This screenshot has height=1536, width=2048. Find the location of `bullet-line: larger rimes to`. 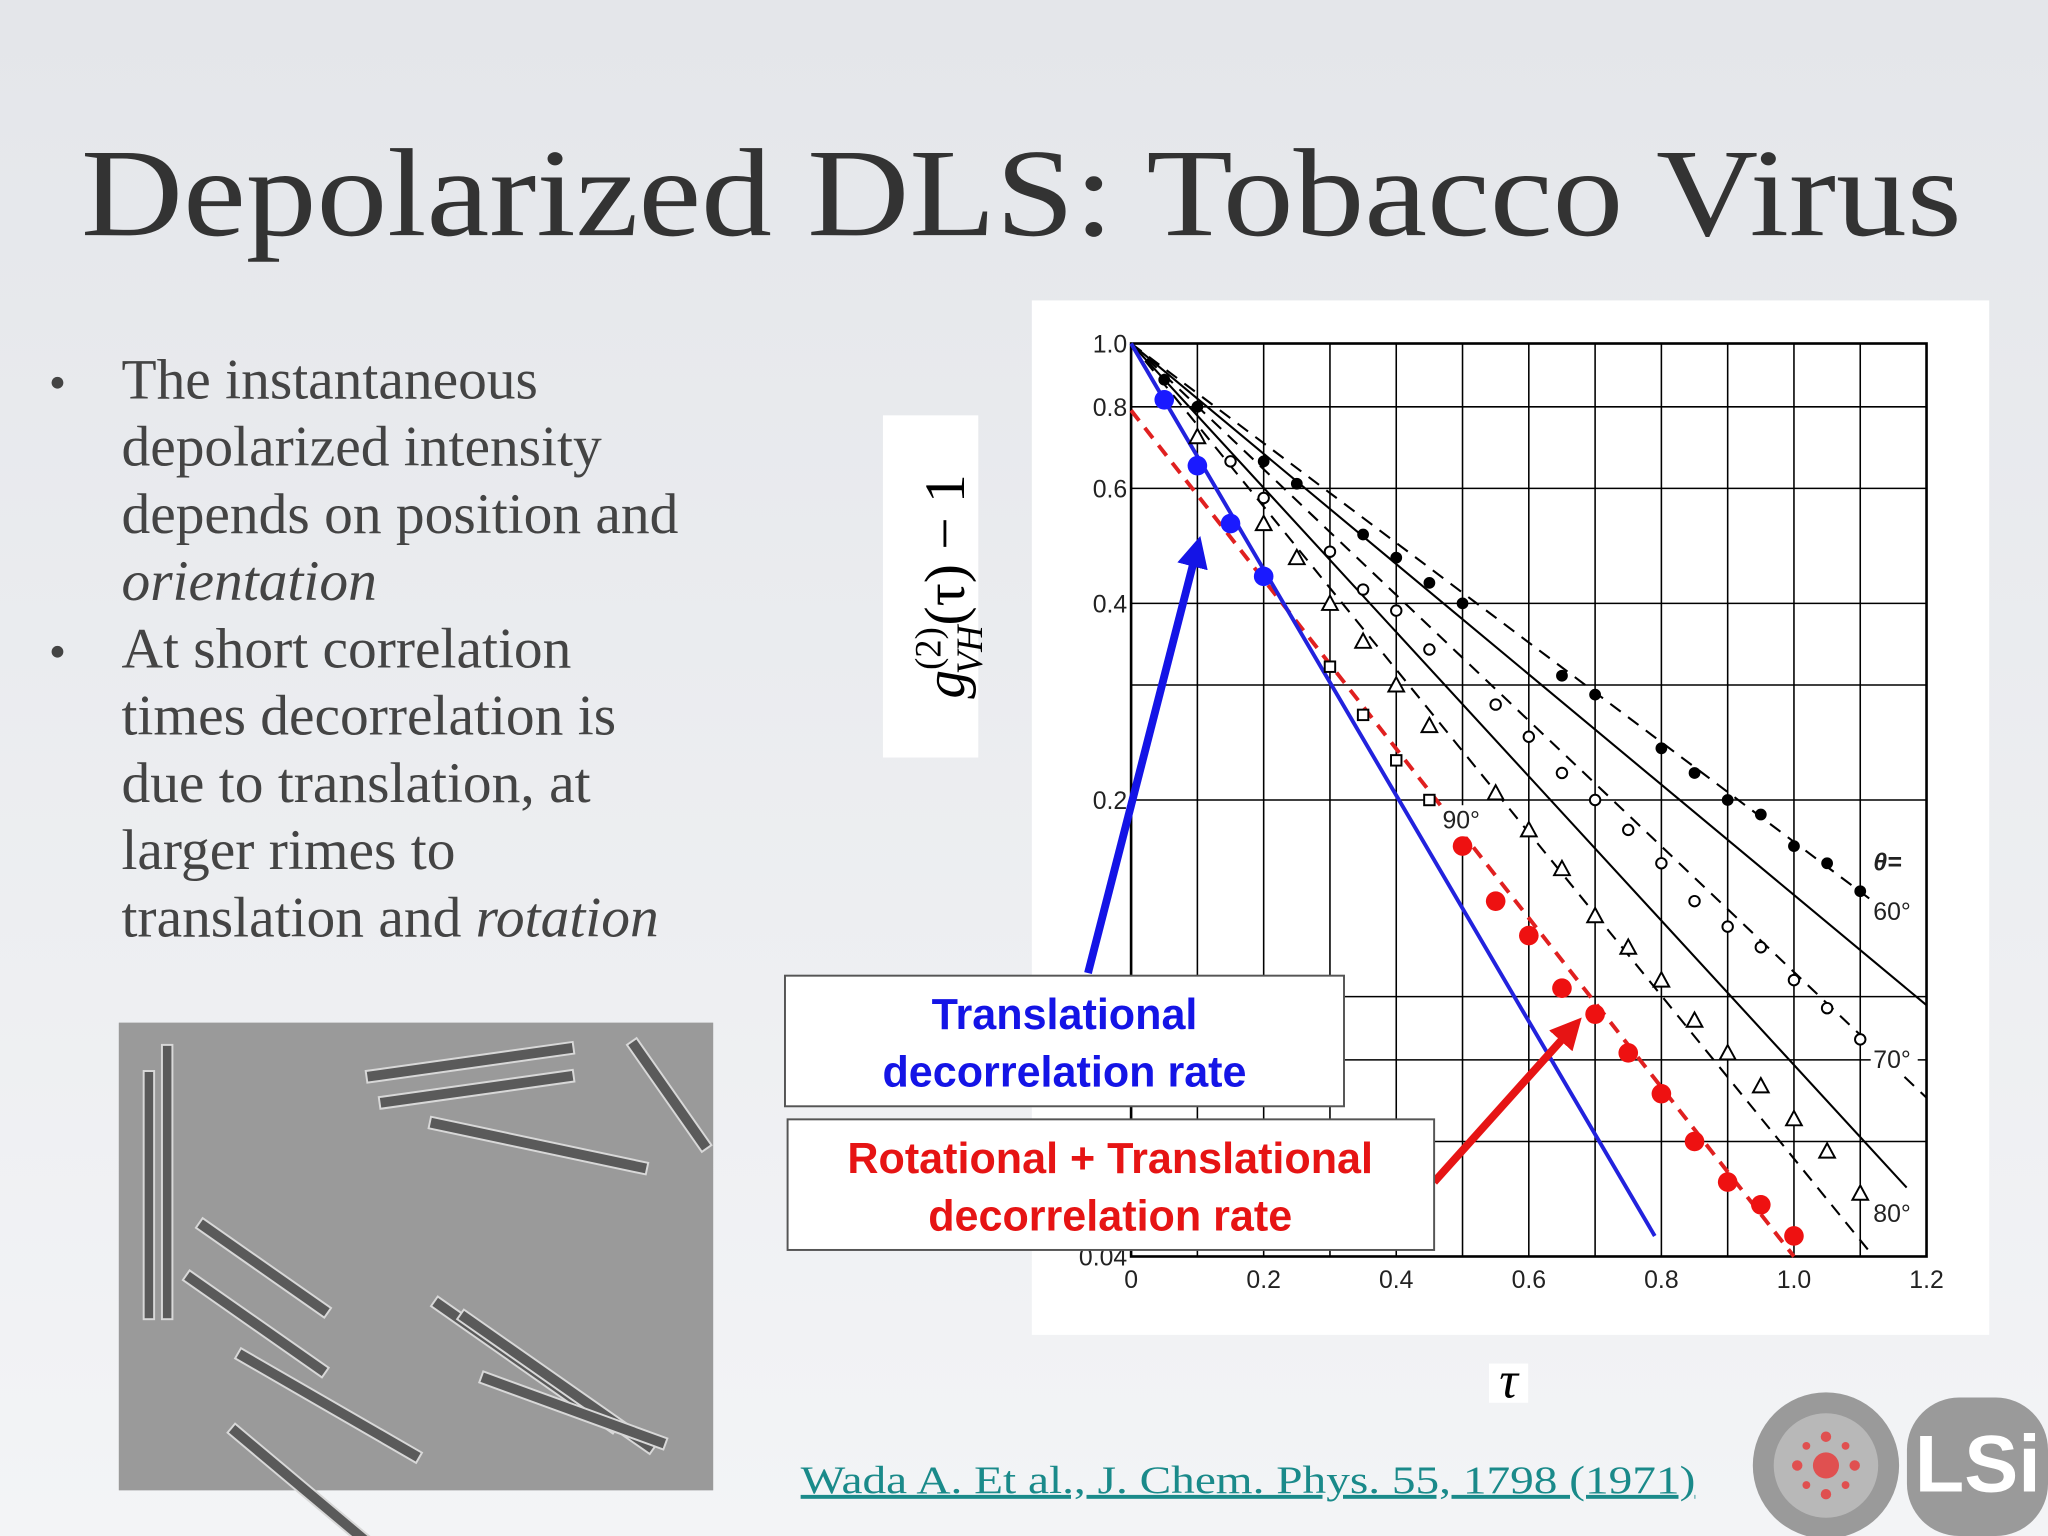

bullet-line: larger rimes to is located at coordinates (288, 850).